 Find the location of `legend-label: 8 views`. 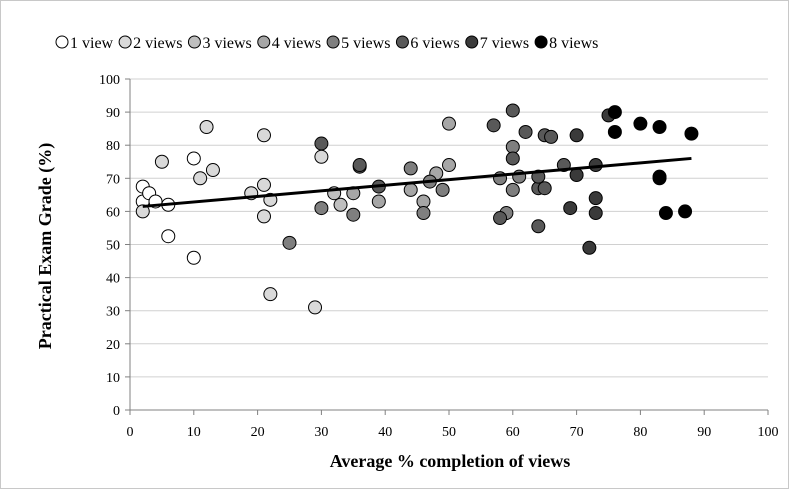

legend-label: 8 views is located at coordinates (573, 43).